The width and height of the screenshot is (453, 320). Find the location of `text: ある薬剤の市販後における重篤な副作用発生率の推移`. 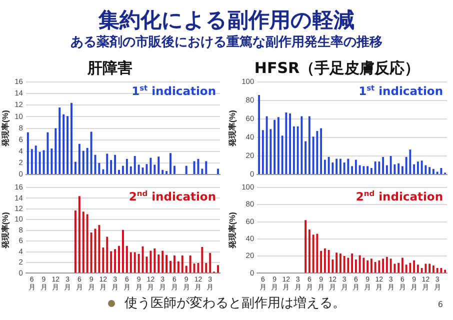

text: ある薬剤の市販後における重篤な副作用発生率の推移 is located at coordinates (227, 42).